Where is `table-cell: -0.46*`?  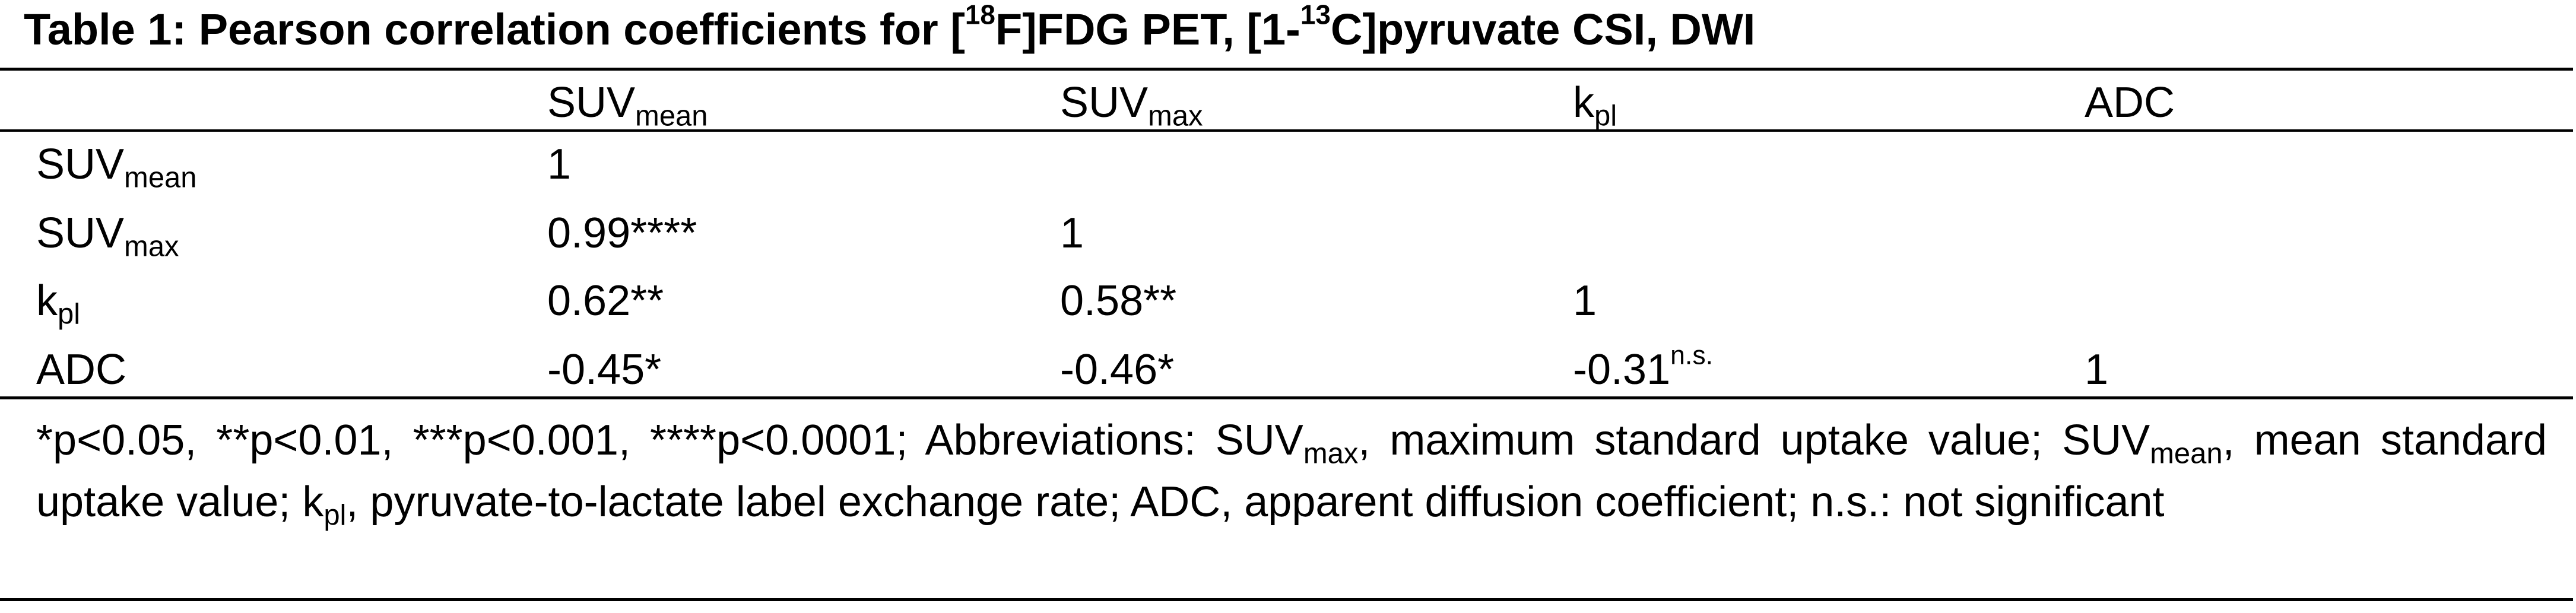
table-cell: -0.46* is located at coordinates (1117, 369).